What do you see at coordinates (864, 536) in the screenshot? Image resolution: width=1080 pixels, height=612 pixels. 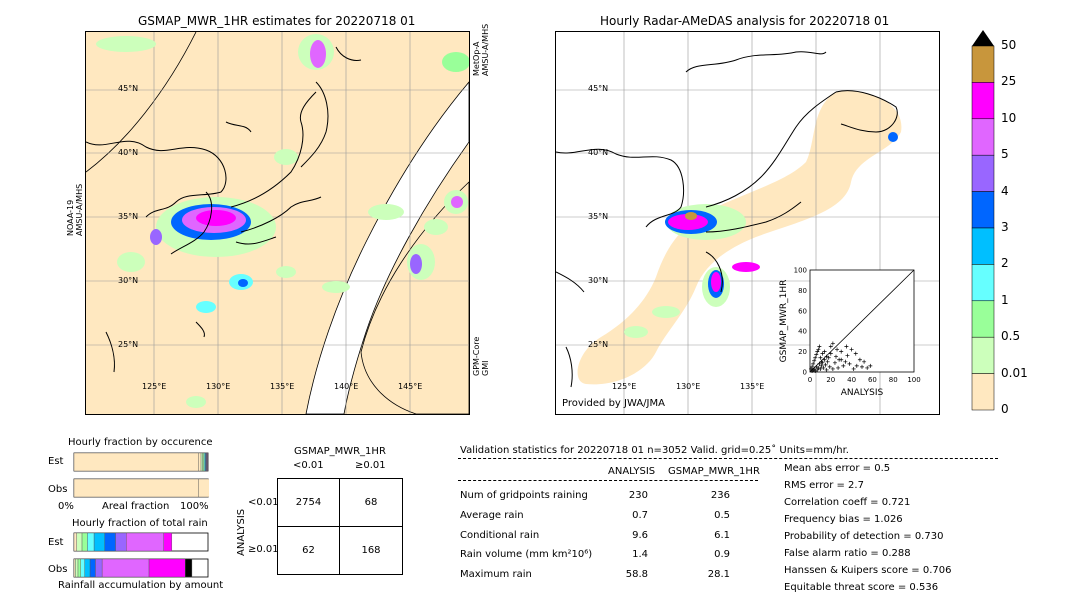 I see `score-4: Probability of detection = 0.730` at bounding box center [864, 536].